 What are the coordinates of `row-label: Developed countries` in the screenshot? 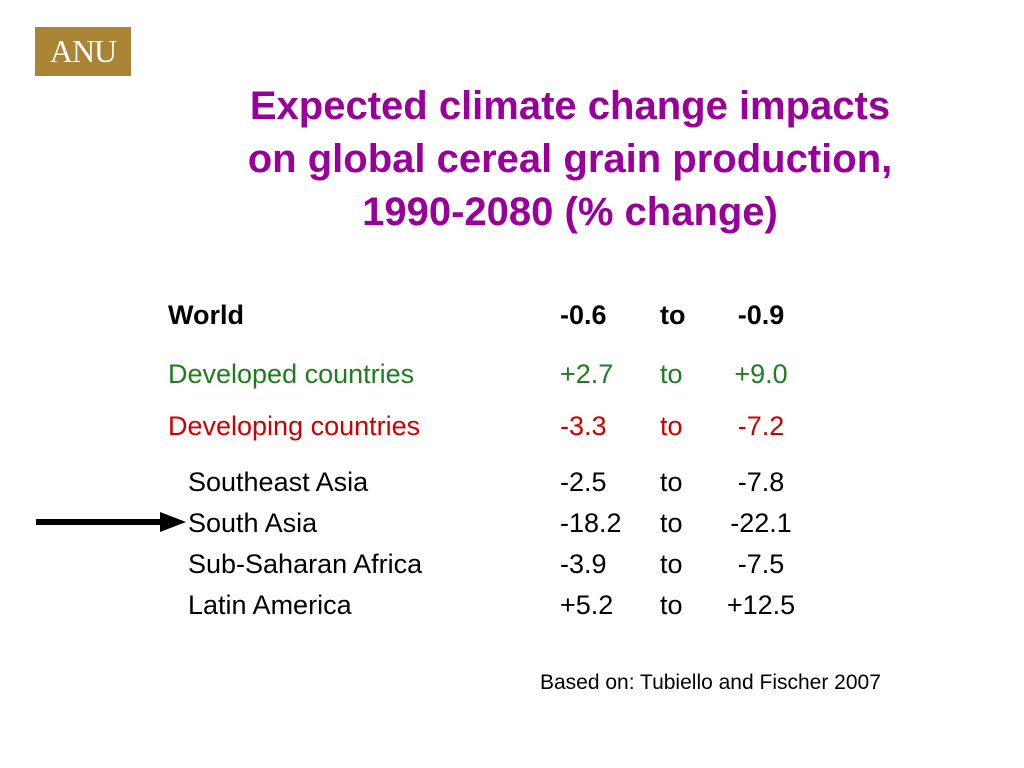 It's located at (291, 374).